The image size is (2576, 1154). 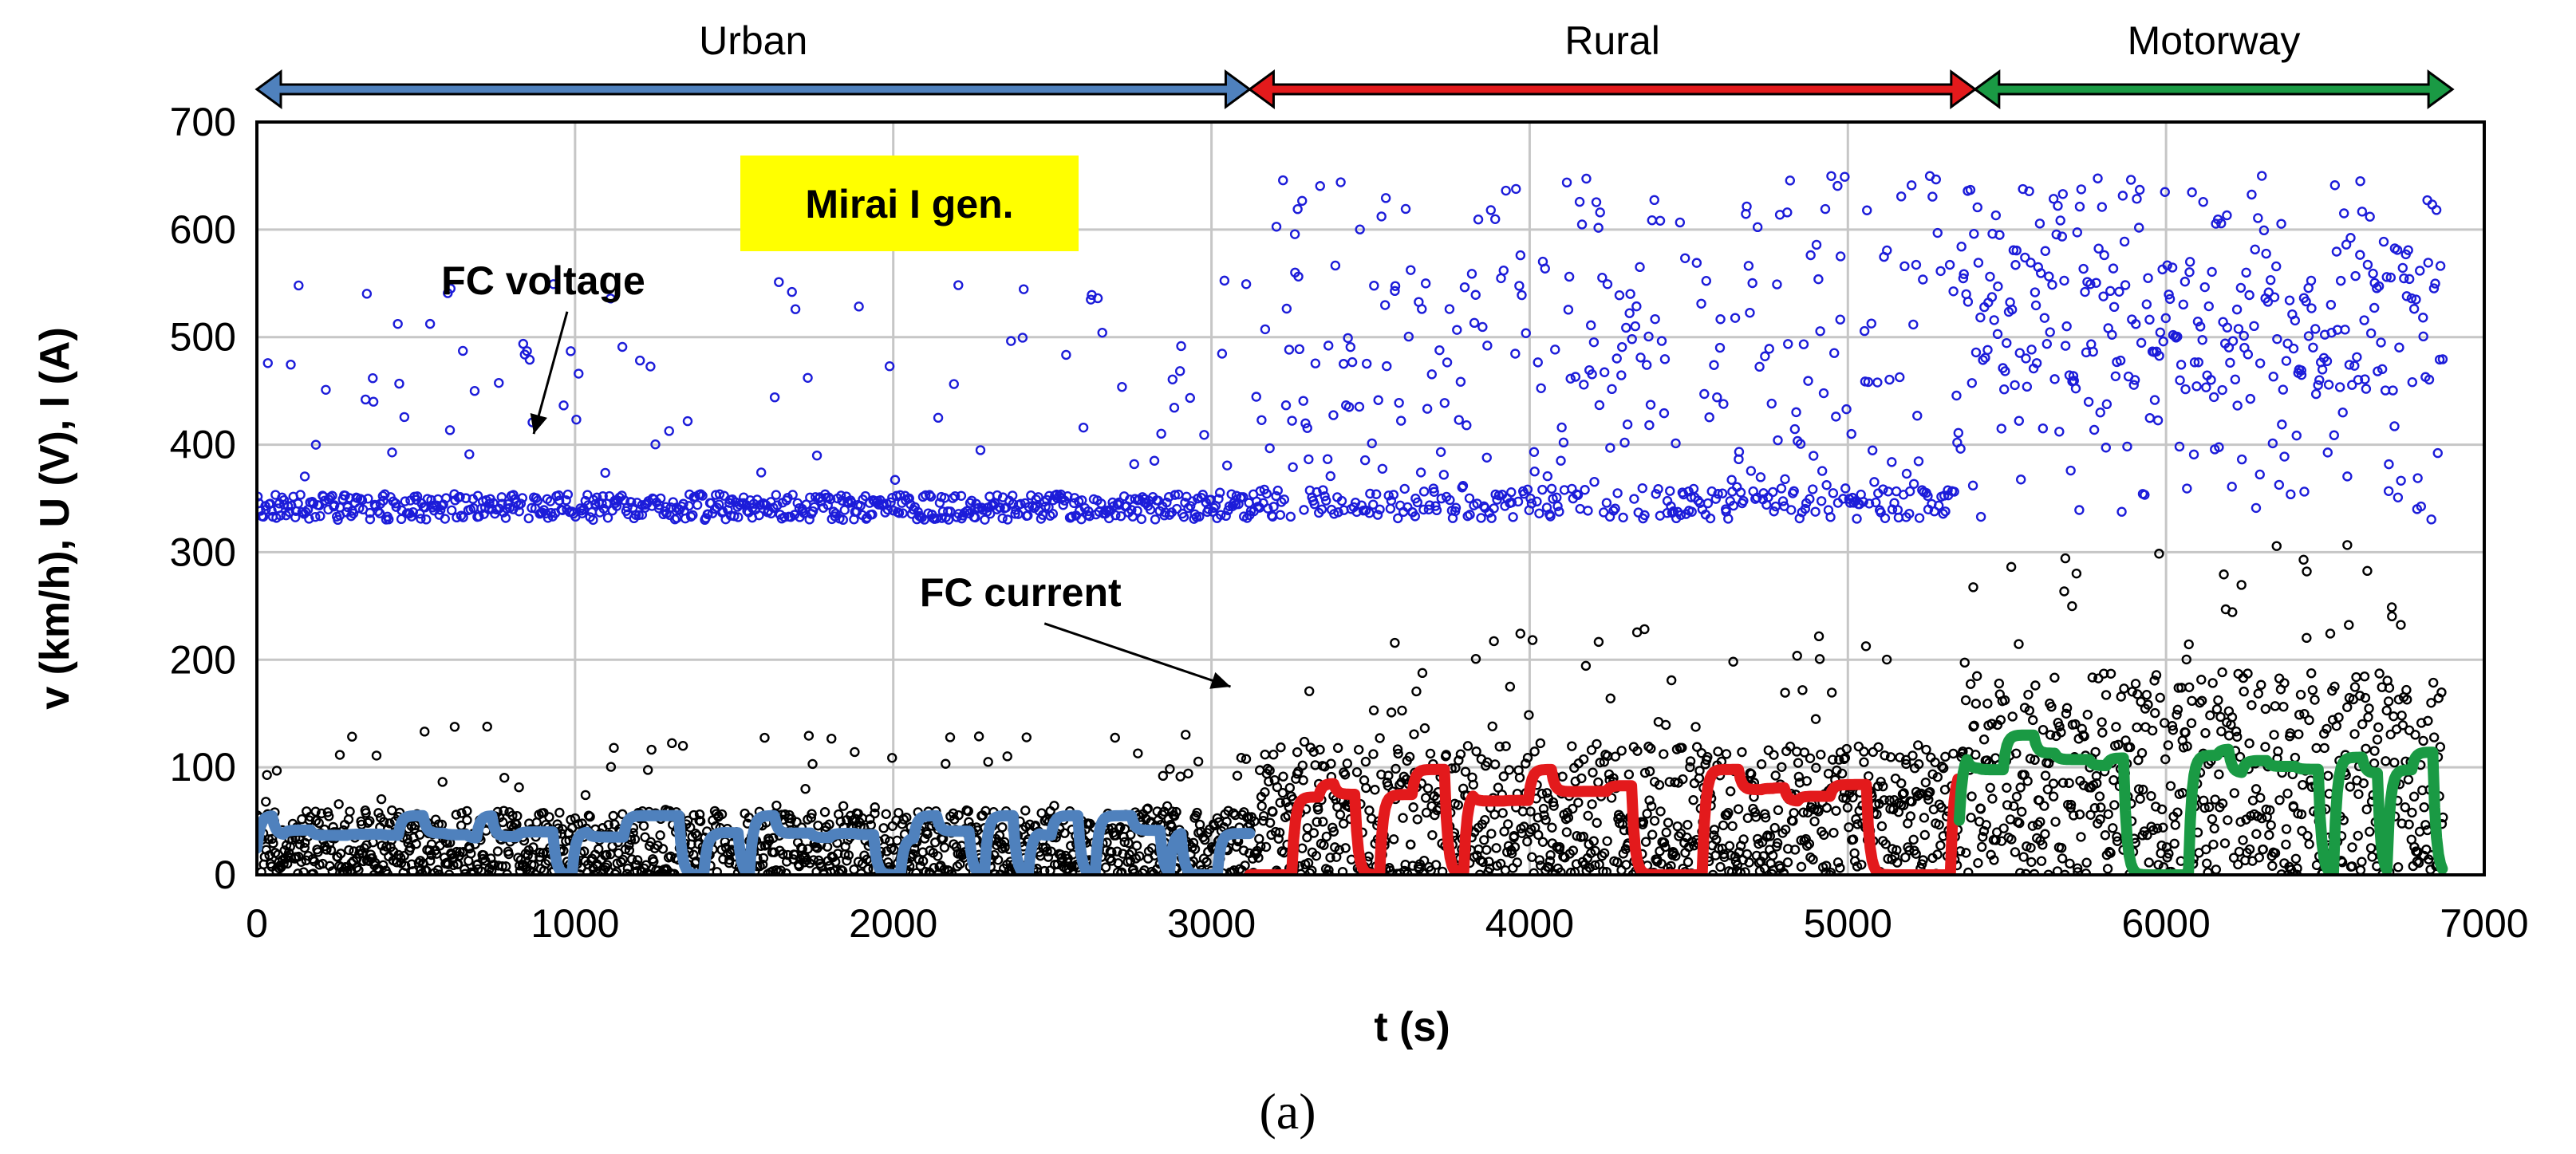 I want to click on y-tick-label: 600, so click(x=203, y=230).